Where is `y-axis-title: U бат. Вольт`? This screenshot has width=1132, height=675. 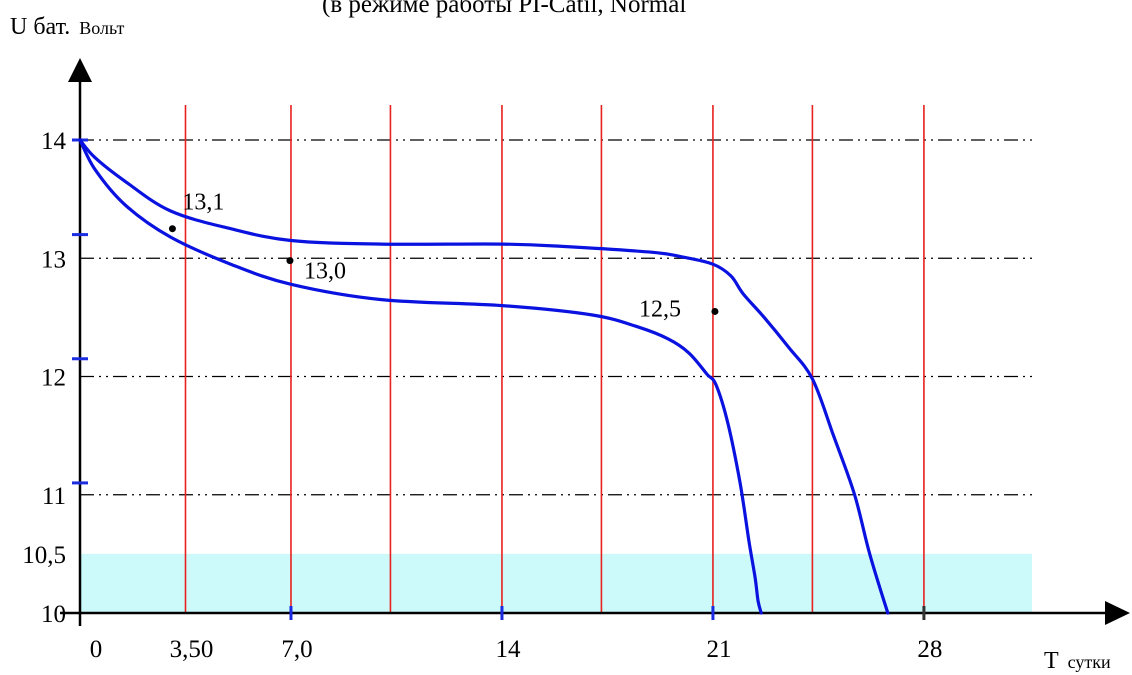 y-axis-title: U бат. Вольт is located at coordinates (67, 27).